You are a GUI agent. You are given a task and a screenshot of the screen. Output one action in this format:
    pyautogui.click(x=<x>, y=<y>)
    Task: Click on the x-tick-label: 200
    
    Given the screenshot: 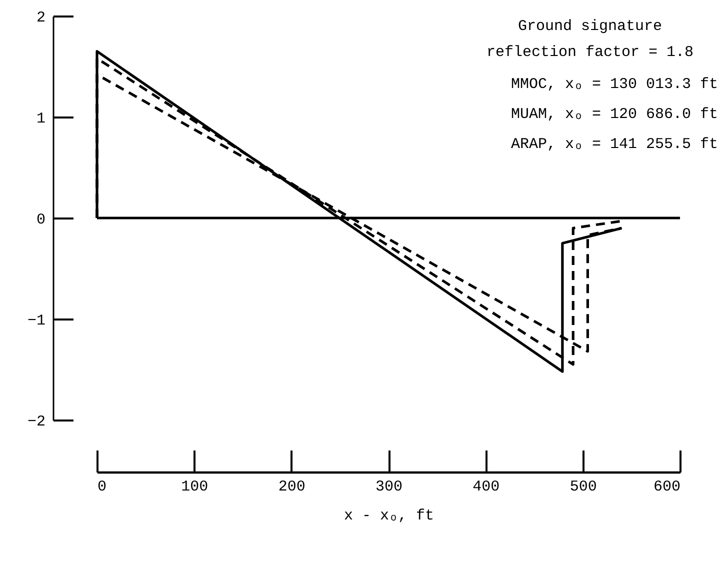 What is the action you would take?
    pyautogui.click(x=292, y=487)
    